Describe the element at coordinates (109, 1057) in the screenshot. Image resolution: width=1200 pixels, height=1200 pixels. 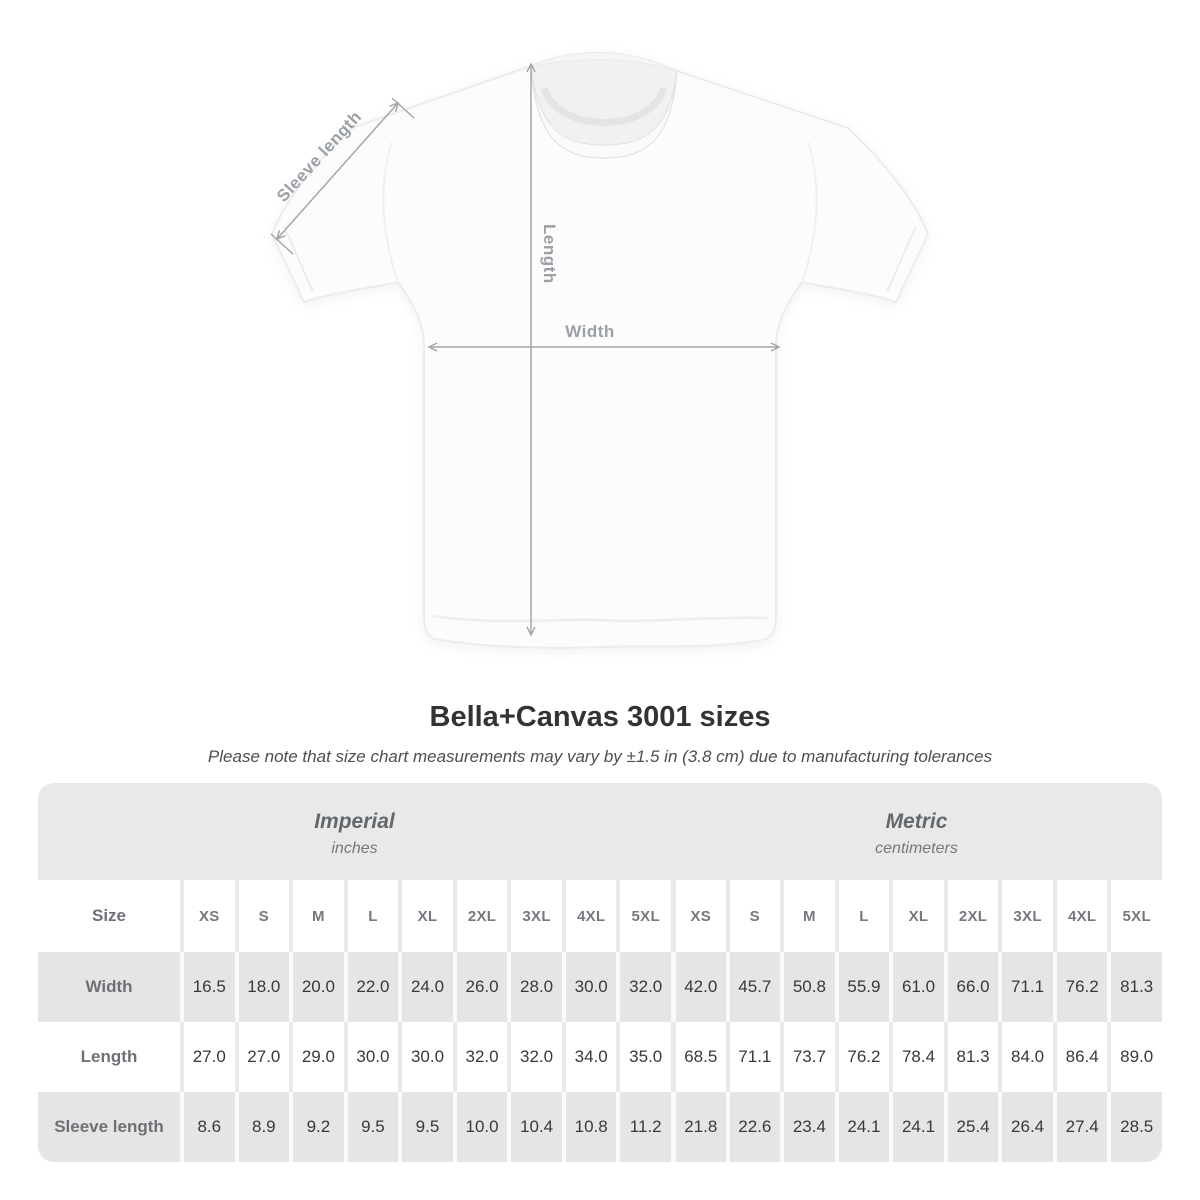
I see `row-label-length: Length` at that location.